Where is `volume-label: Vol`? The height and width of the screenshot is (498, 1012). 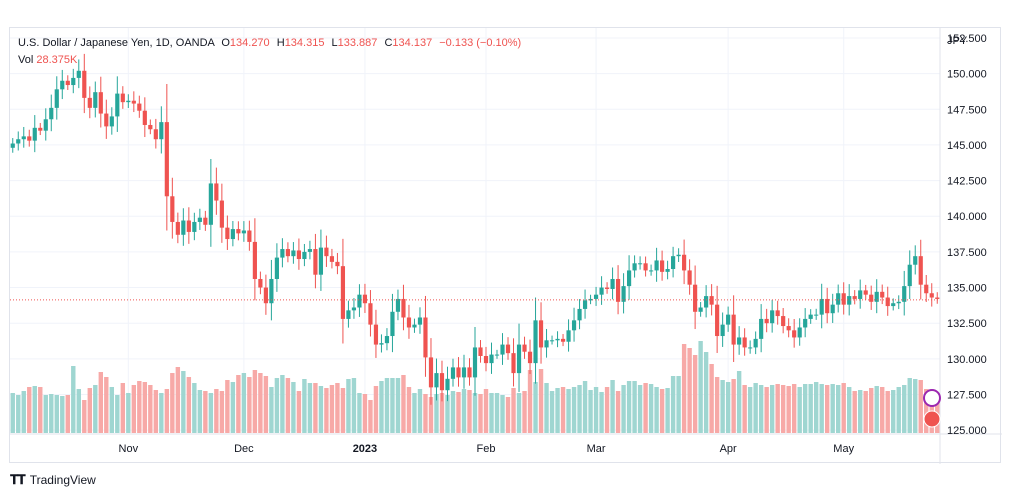 volume-label: Vol is located at coordinates (26, 60).